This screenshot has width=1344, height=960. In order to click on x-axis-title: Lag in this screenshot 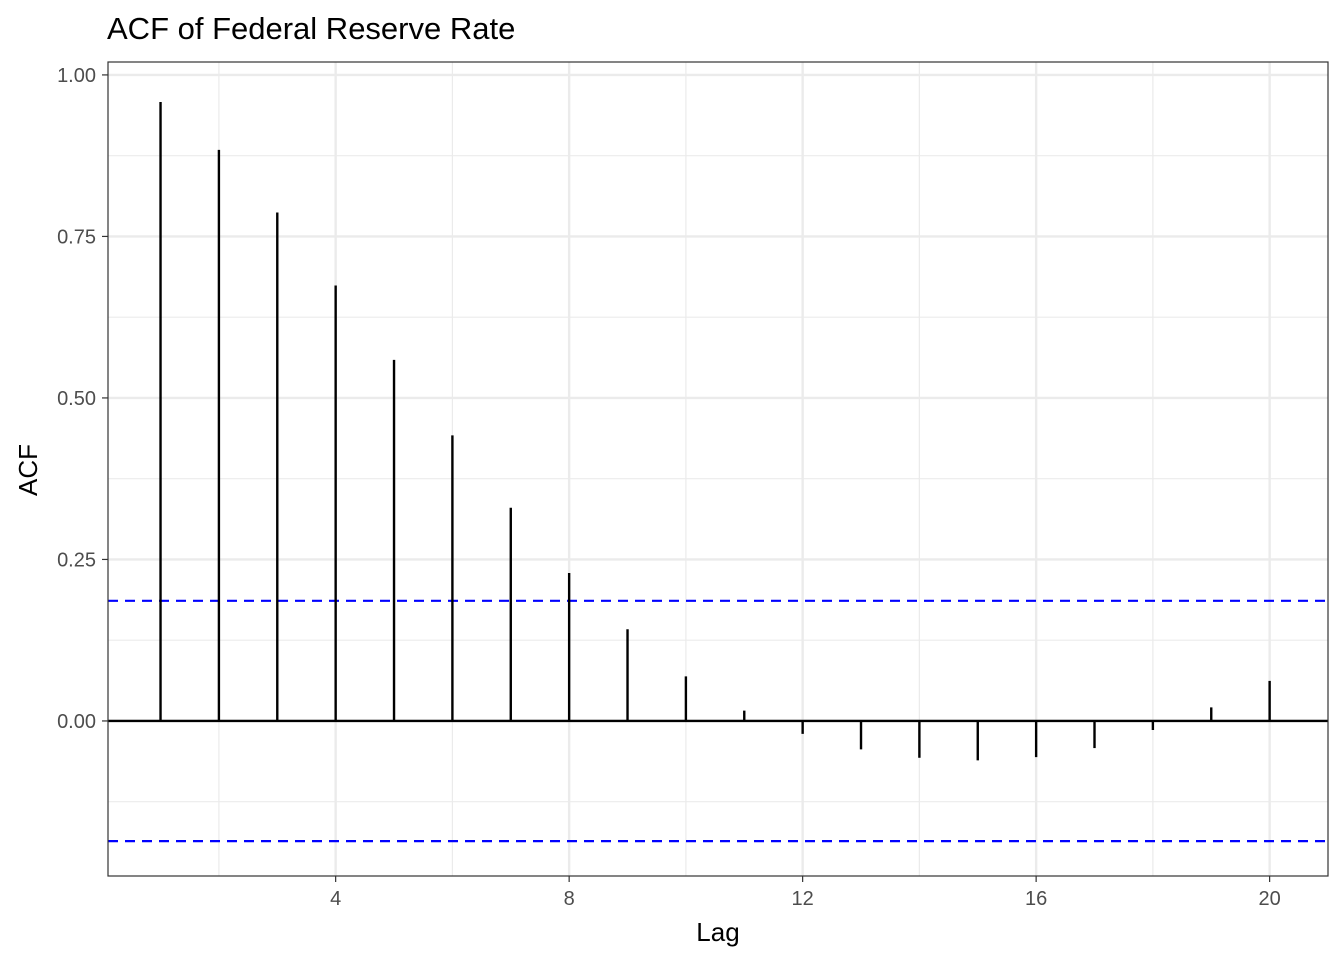, I will do `click(717, 932)`.